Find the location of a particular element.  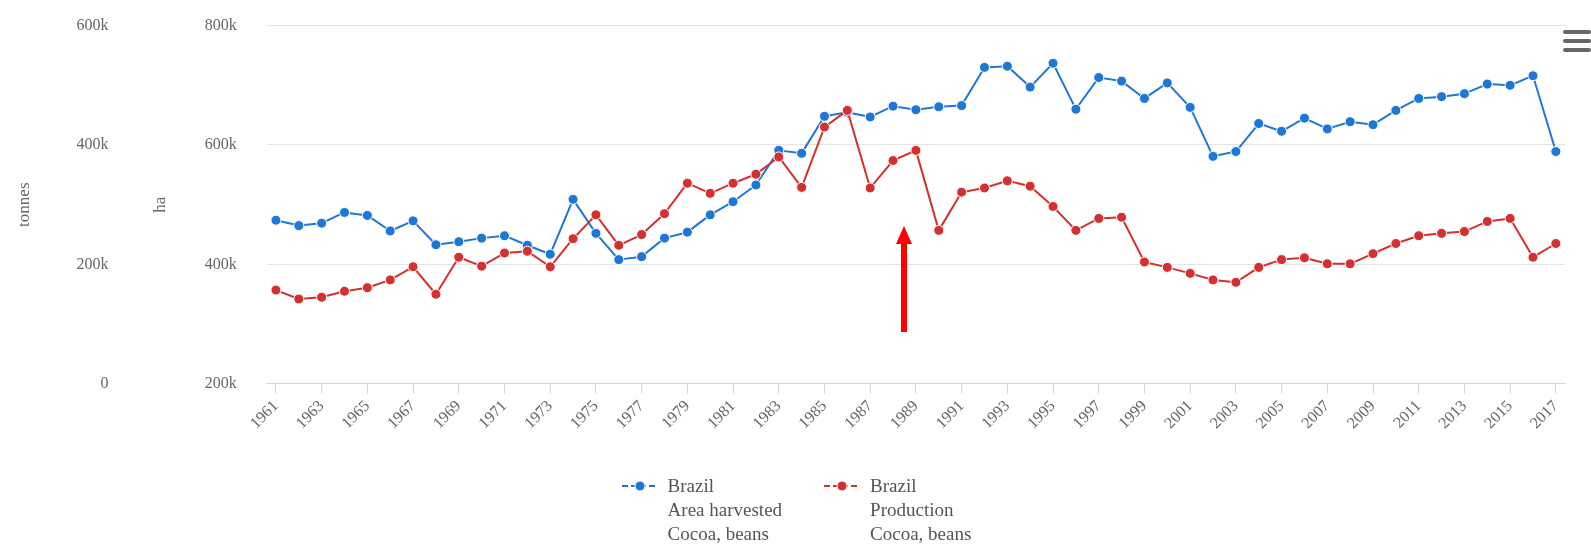

y-axis-title: tonnes is located at coordinates (23, 204).